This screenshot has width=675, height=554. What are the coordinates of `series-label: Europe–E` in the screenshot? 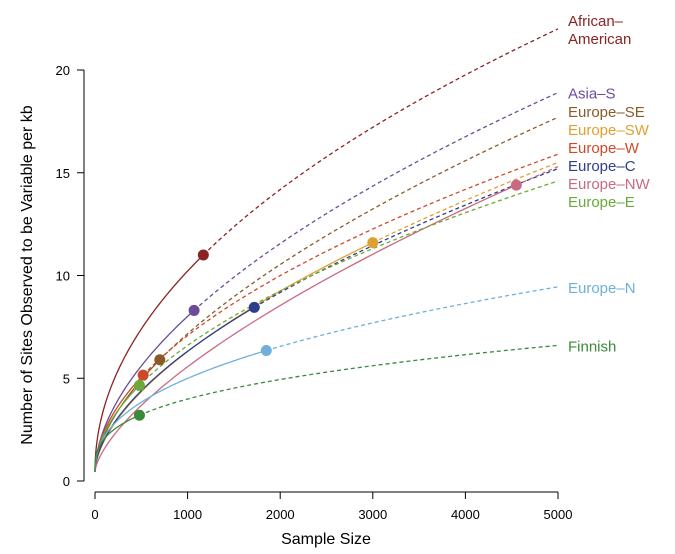 It's located at (601, 202).